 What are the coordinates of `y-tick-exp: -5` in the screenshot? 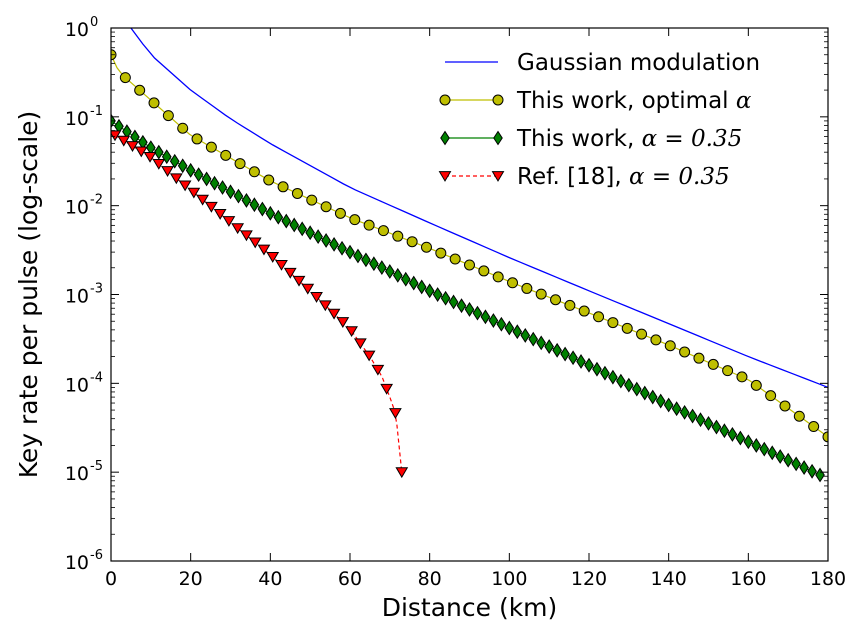 It's located at (96, 466).